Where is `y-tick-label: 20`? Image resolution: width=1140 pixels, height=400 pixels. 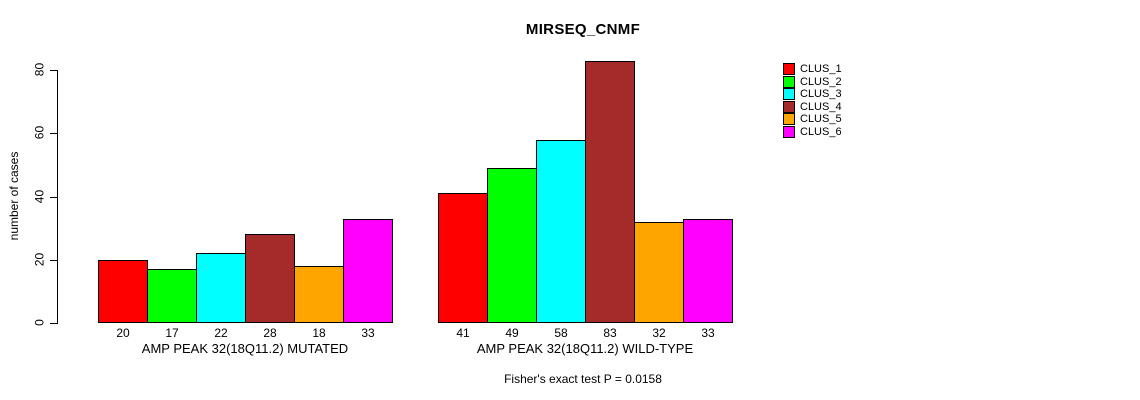 y-tick-label: 20 is located at coordinates (39, 259).